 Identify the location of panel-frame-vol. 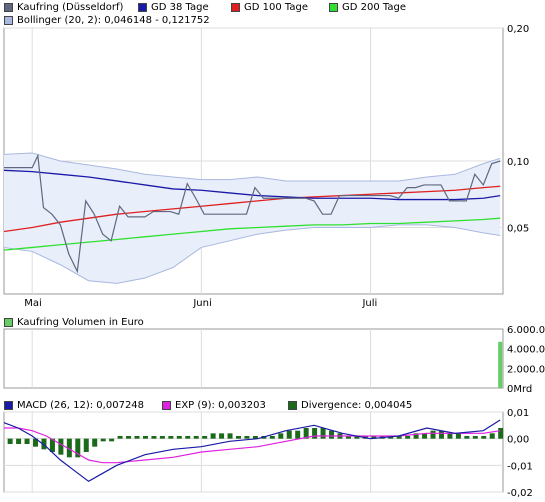
(253, 358).